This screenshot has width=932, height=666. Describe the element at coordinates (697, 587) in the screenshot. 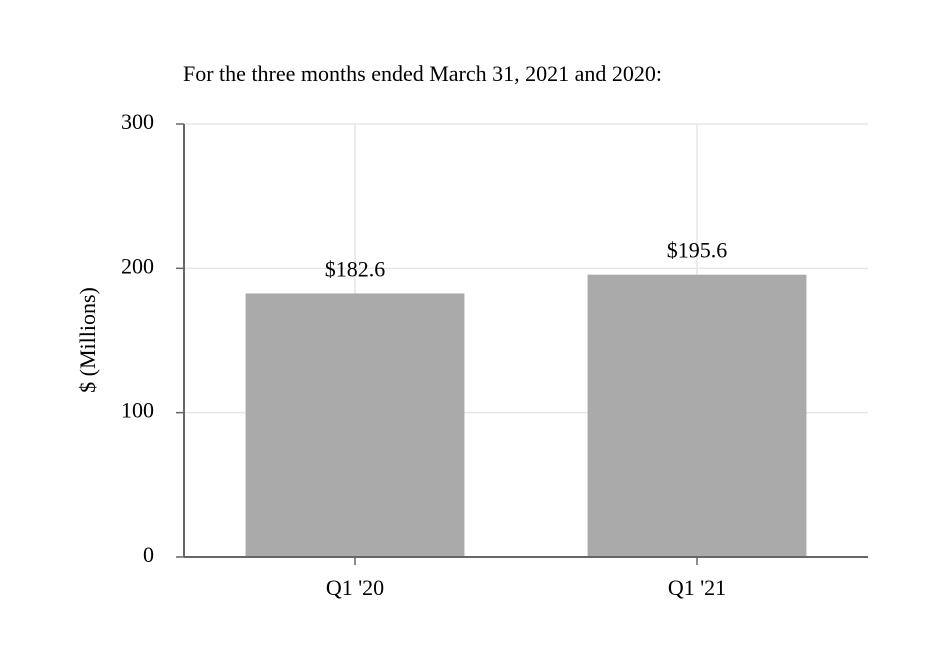

I see `x-tick-label: Q1 '21` at that location.